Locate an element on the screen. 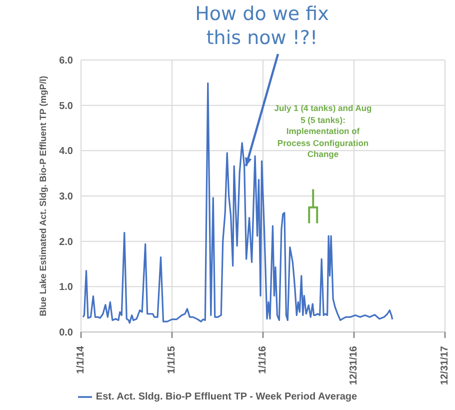  y-tick-label: 4.0 is located at coordinates (66, 152).